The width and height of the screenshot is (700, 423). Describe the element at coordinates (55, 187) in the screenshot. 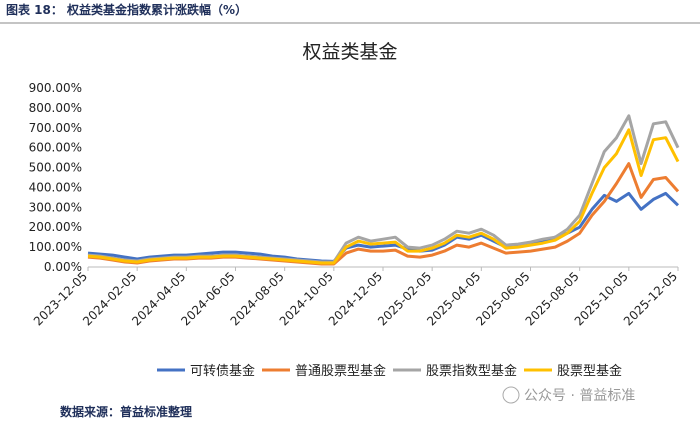

I see `y-tick-label: 400.00%` at that location.